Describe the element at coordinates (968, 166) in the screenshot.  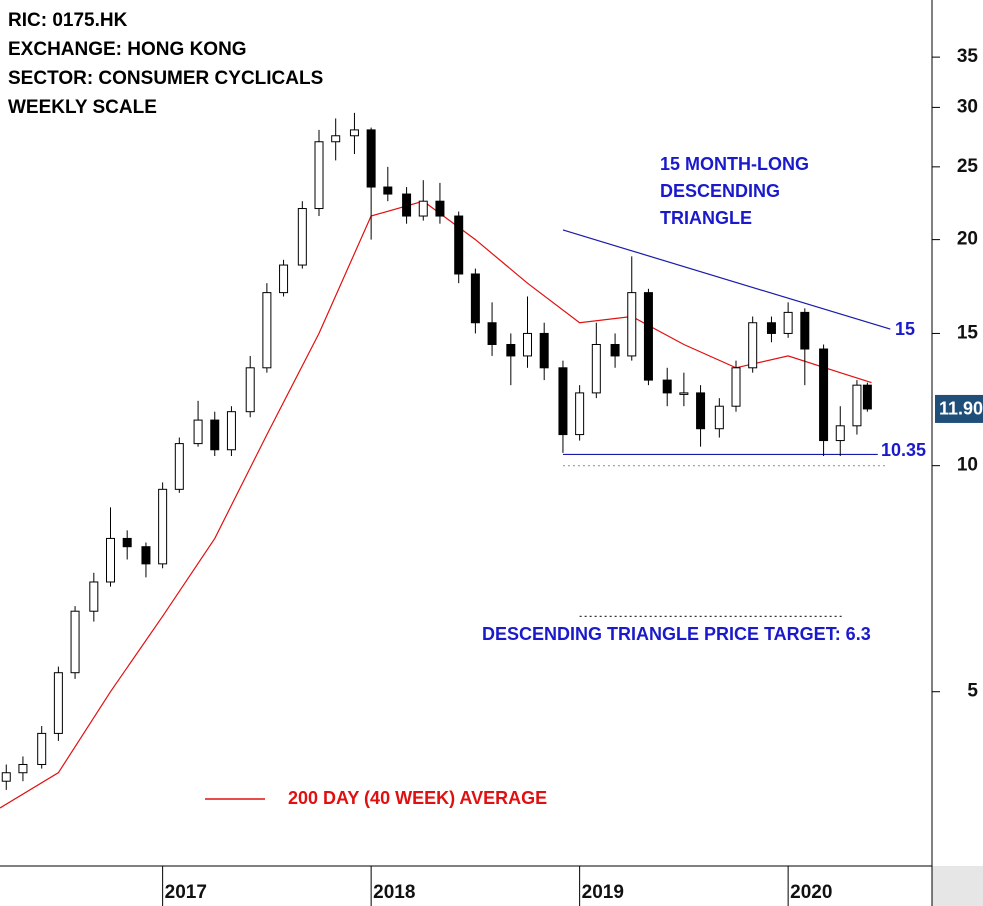
I see `y-tick-label: 25` at that location.